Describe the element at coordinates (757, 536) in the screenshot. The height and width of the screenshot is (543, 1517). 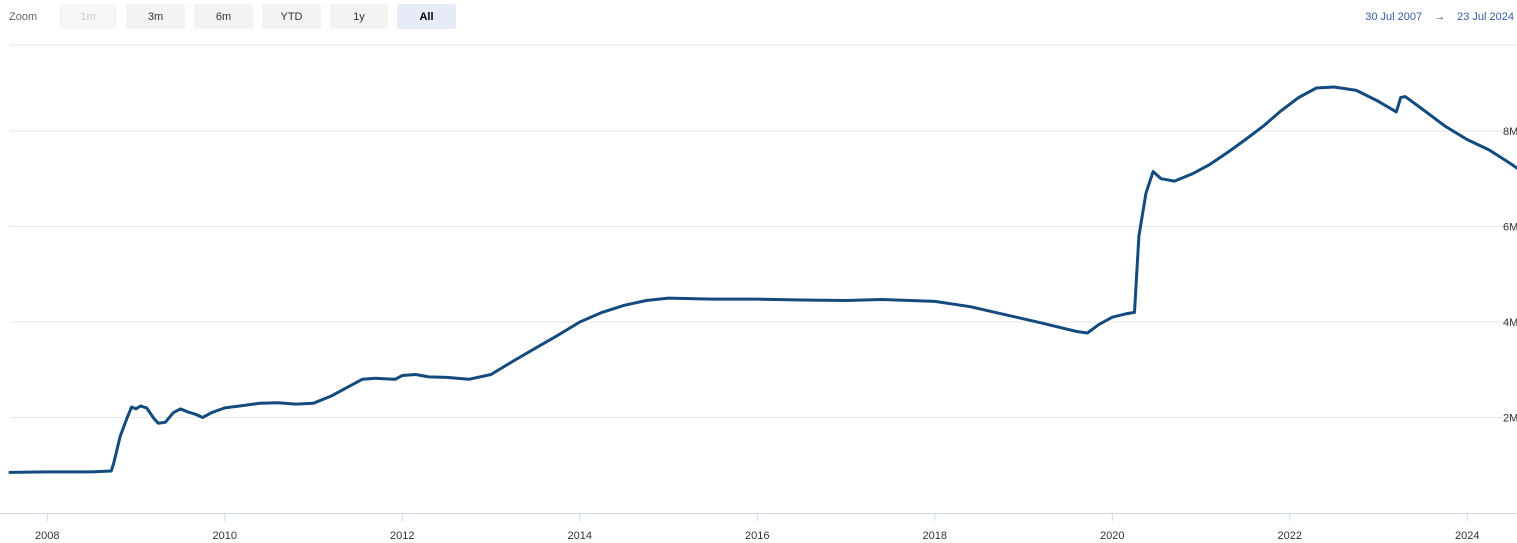
I see `x-tick-label: 2016` at that location.